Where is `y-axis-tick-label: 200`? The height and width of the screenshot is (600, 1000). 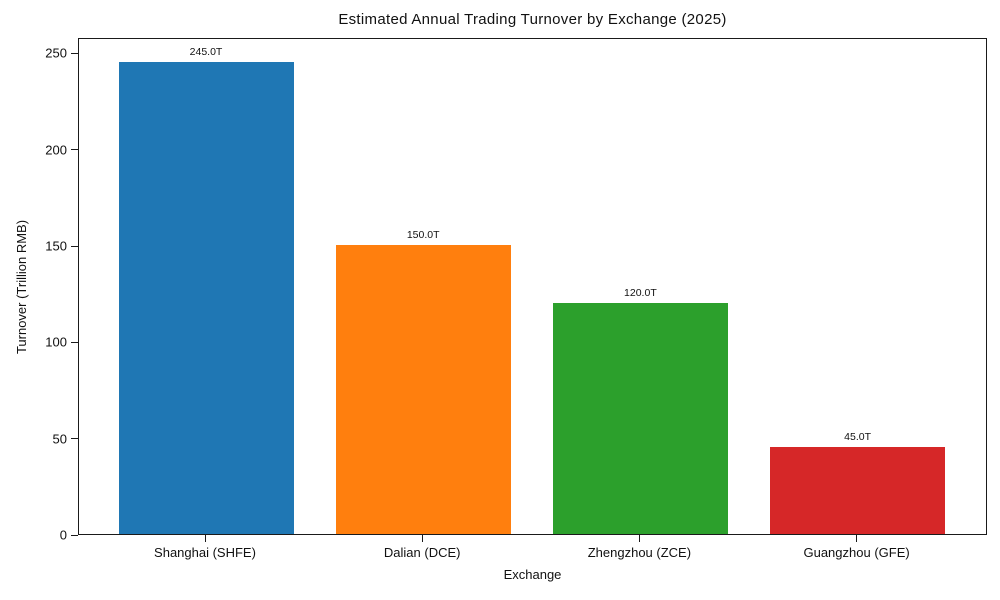
y-axis-tick-label: 200 is located at coordinates (56, 150).